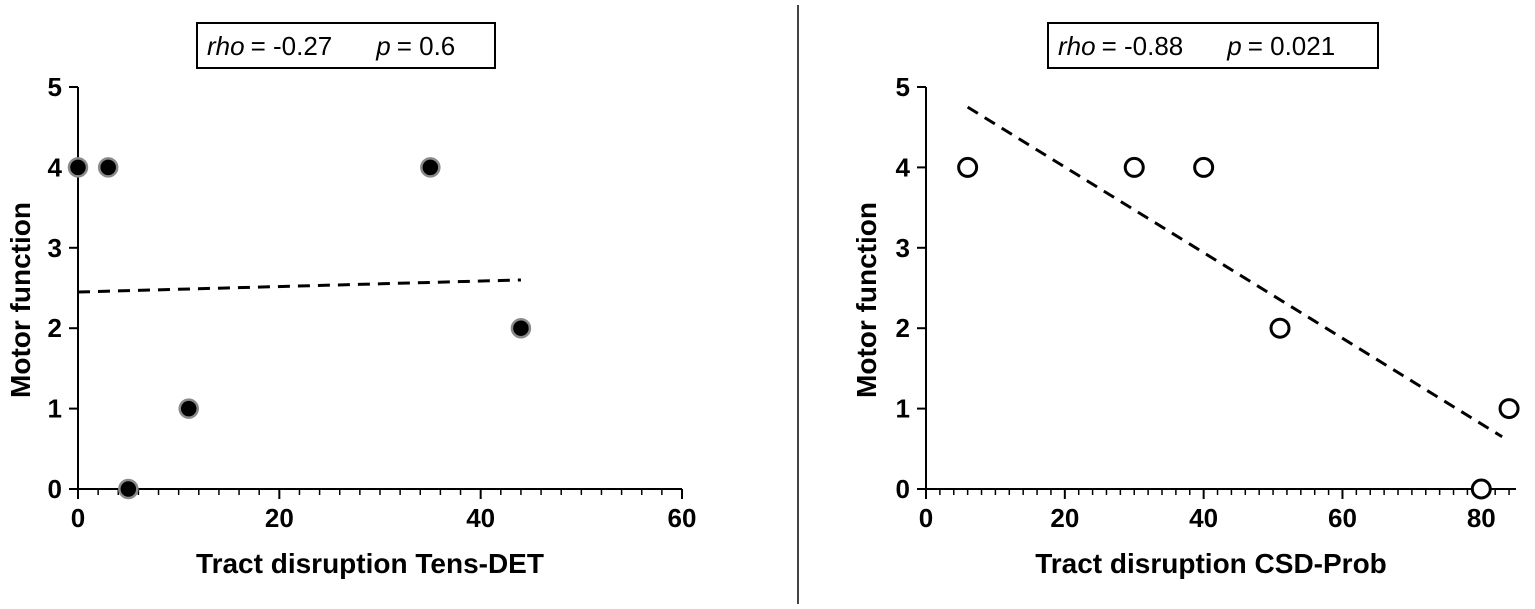 This screenshot has width=1535, height=609. Describe the element at coordinates (292, 46) in the screenshot. I see `rho-value: = -0.27` at that location.